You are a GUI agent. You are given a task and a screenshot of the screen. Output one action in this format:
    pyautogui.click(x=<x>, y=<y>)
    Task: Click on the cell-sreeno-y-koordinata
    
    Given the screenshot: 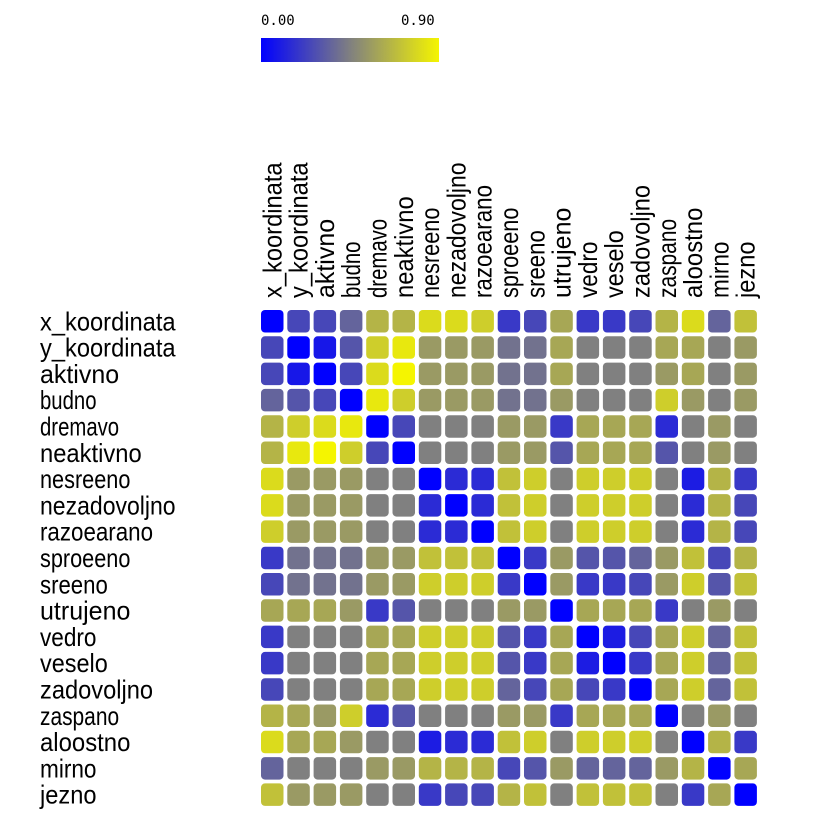 What is the action you would take?
    pyautogui.click(x=298, y=584)
    